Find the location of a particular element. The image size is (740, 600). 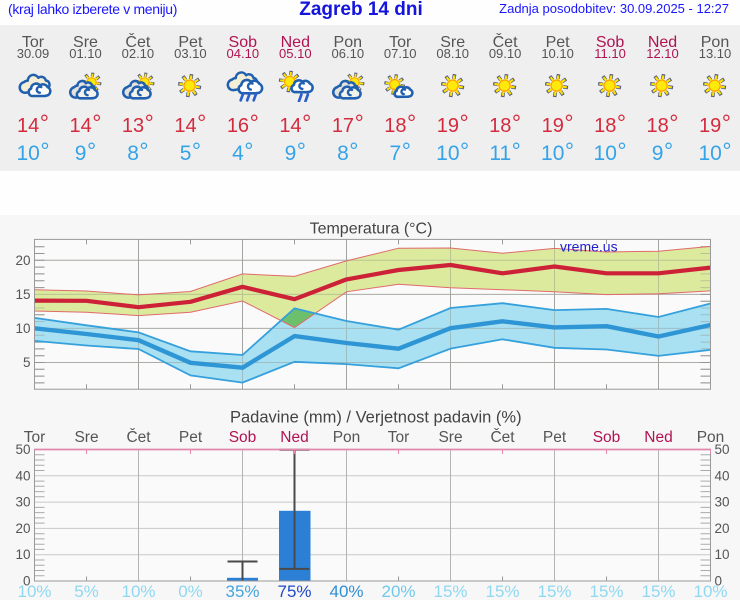

svg-text: 40% is located at coordinates (346, 591).